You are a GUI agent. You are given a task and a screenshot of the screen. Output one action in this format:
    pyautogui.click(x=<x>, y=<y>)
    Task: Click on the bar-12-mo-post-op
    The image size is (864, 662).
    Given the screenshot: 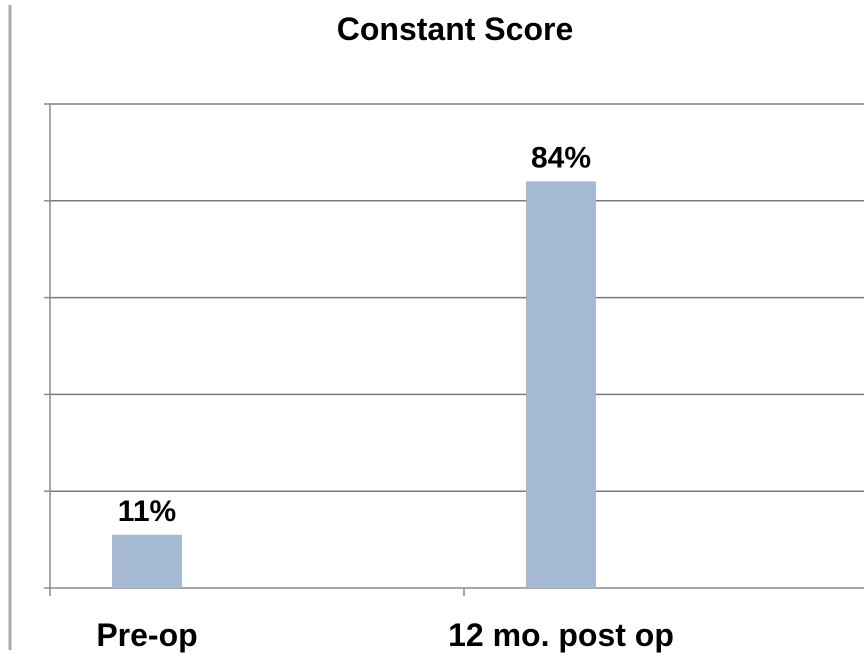 What is the action you would take?
    pyautogui.click(x=561, y=384)
    